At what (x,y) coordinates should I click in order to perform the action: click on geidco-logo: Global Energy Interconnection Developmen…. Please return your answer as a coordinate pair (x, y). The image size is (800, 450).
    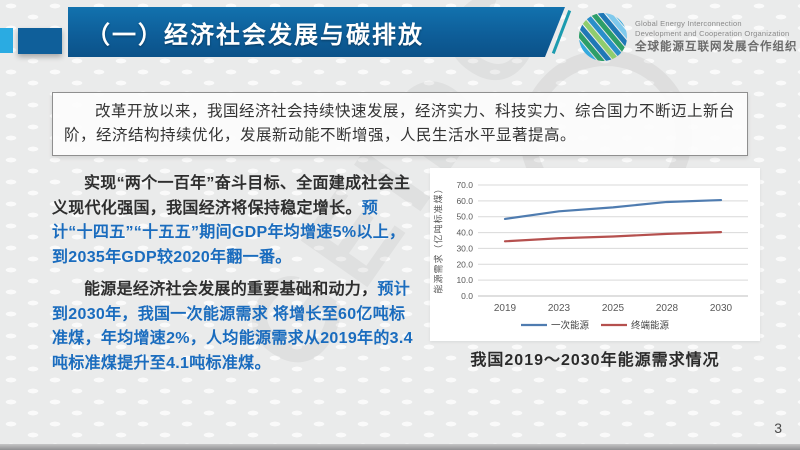
    Looking at the image, I should click on (688, 37).